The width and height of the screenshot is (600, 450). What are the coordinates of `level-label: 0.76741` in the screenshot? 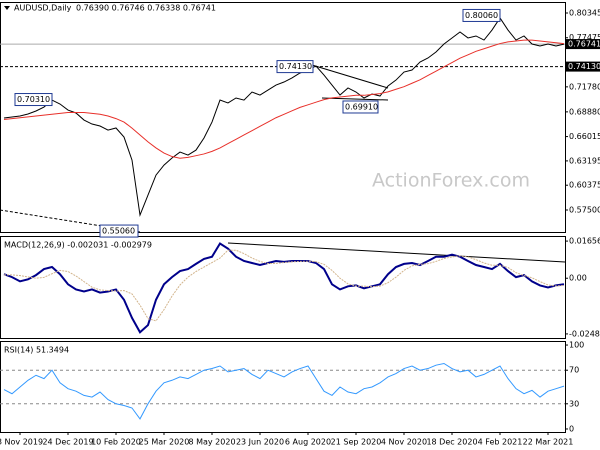 It's located at (584, 44).